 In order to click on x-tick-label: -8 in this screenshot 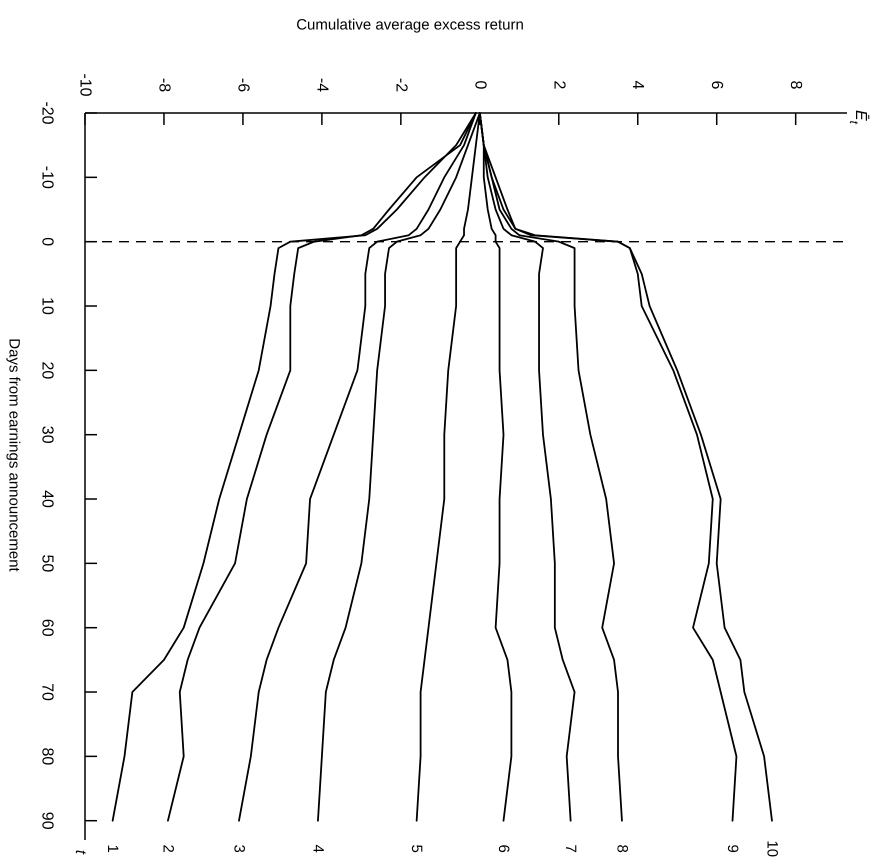, I will do `click(163, 85)`.